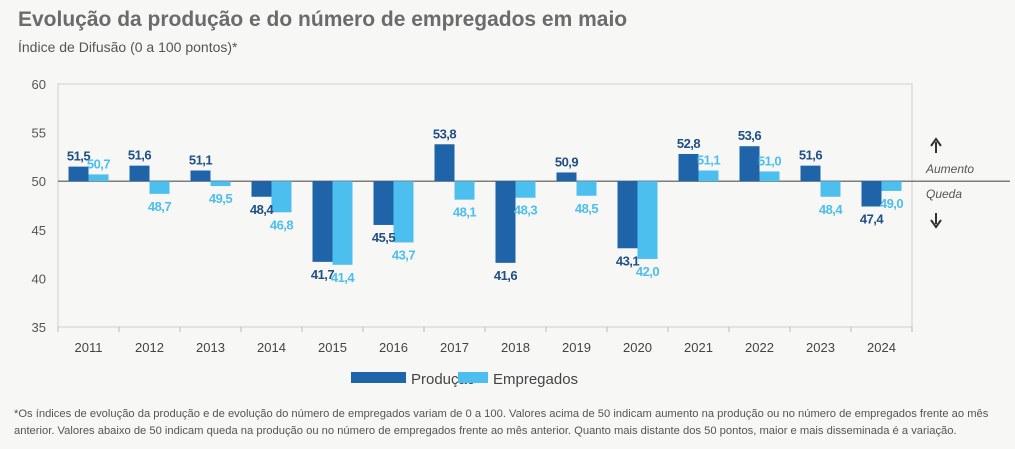  What do you see at coordinates (342, 223) in the screenshot?
I see `bar-empregados-2015` at bounding box center [342, 223].